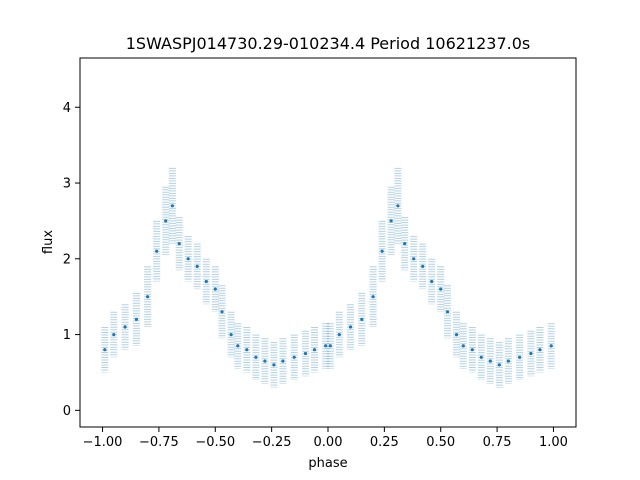 The height and width of the screenshot is (480, 640). What do you see at coordinates (67, 184) in the screenshot?
I see `y-tick-label: 3` at bounding box center [67, 184].